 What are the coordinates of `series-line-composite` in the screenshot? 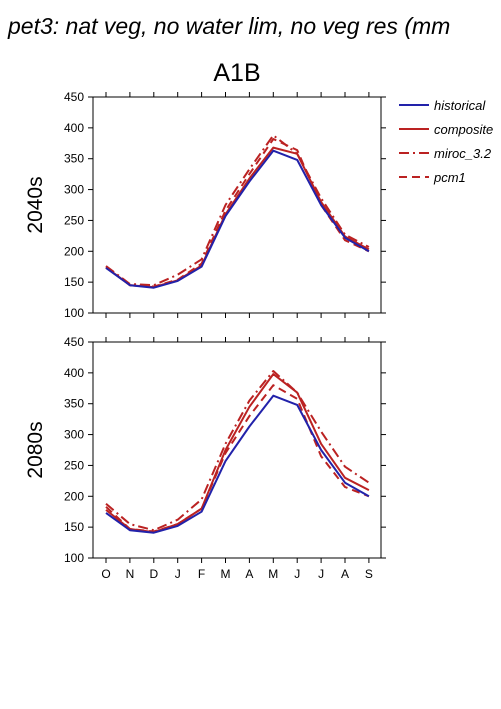 It's located at (237, 453).